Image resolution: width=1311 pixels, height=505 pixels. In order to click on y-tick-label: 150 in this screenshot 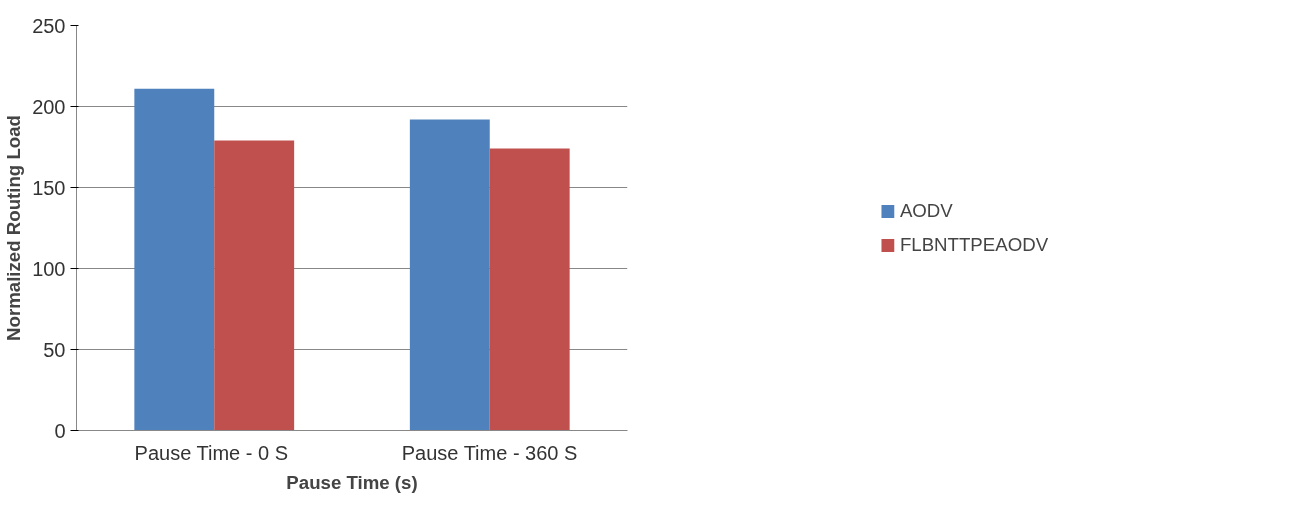, I will do `click(49, 187)`.